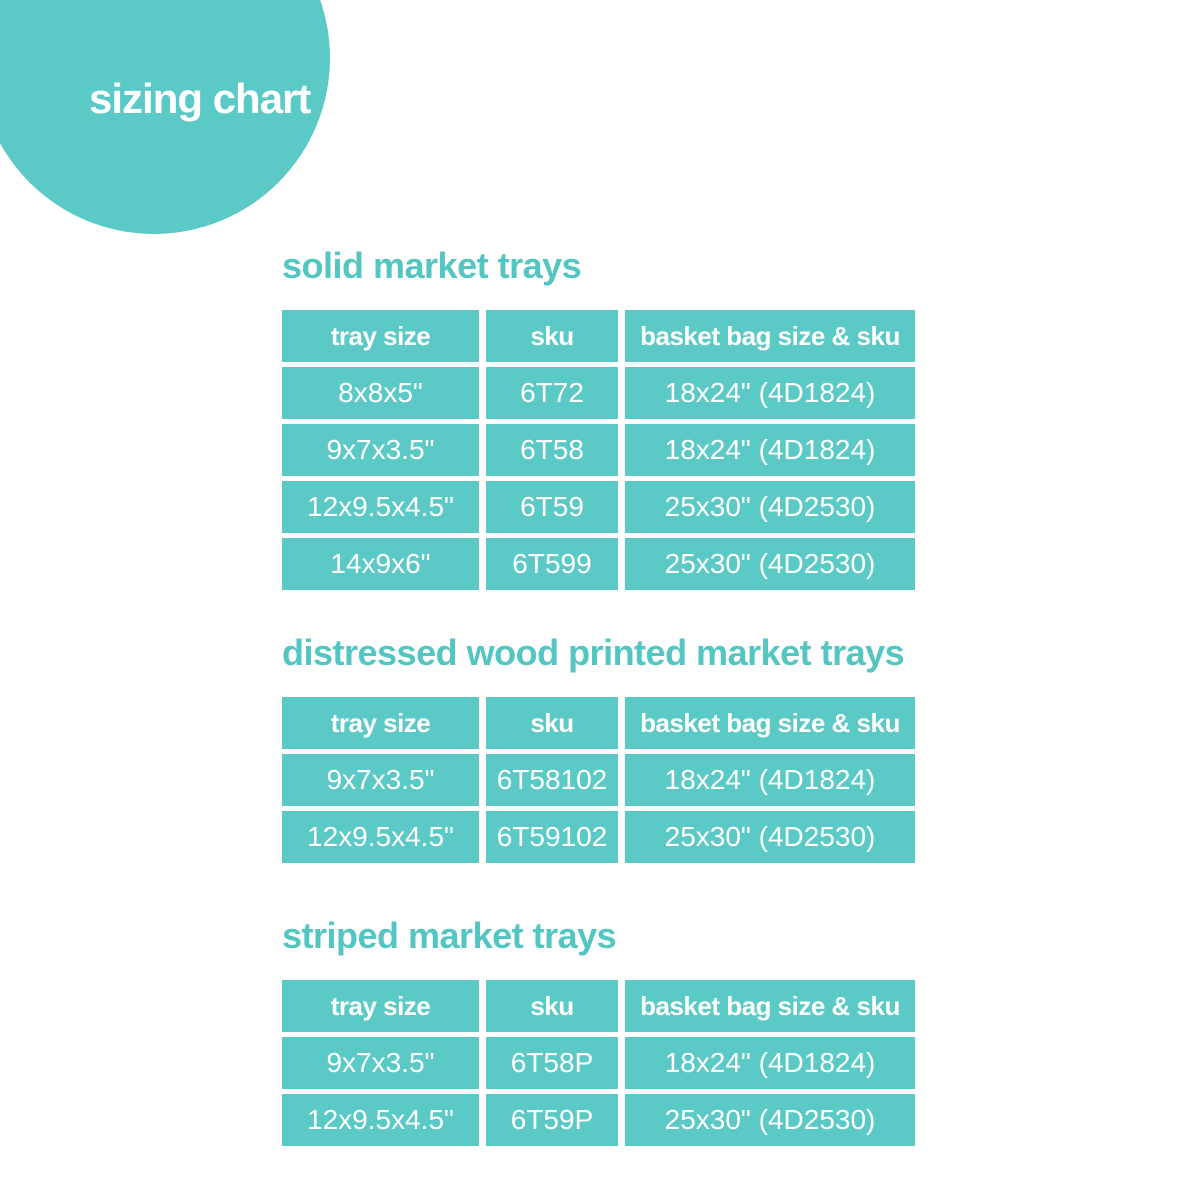 The width and height of the screenshot is (1200, 1200). Describe the element at coordinates (552, 1063) in the screenshot. I see `cell-sku: 6T58P` at that location.